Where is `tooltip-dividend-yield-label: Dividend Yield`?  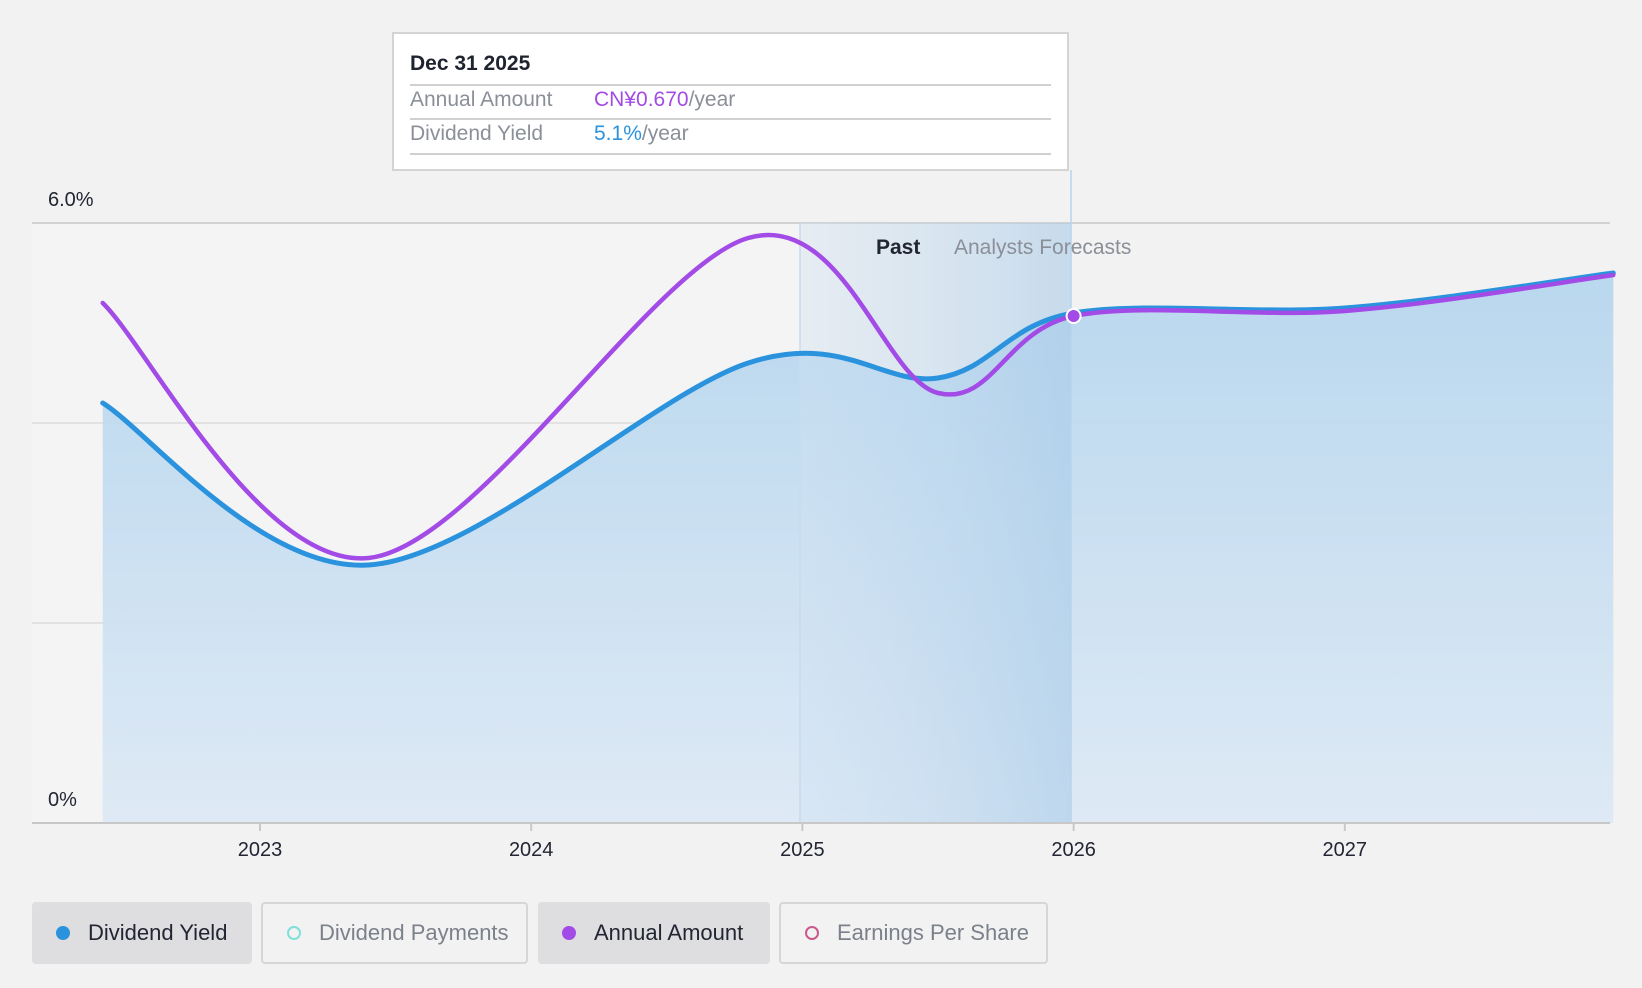
tooltip-dividend-yield-label: Dividend Yield is located at coordinates (477, 133).